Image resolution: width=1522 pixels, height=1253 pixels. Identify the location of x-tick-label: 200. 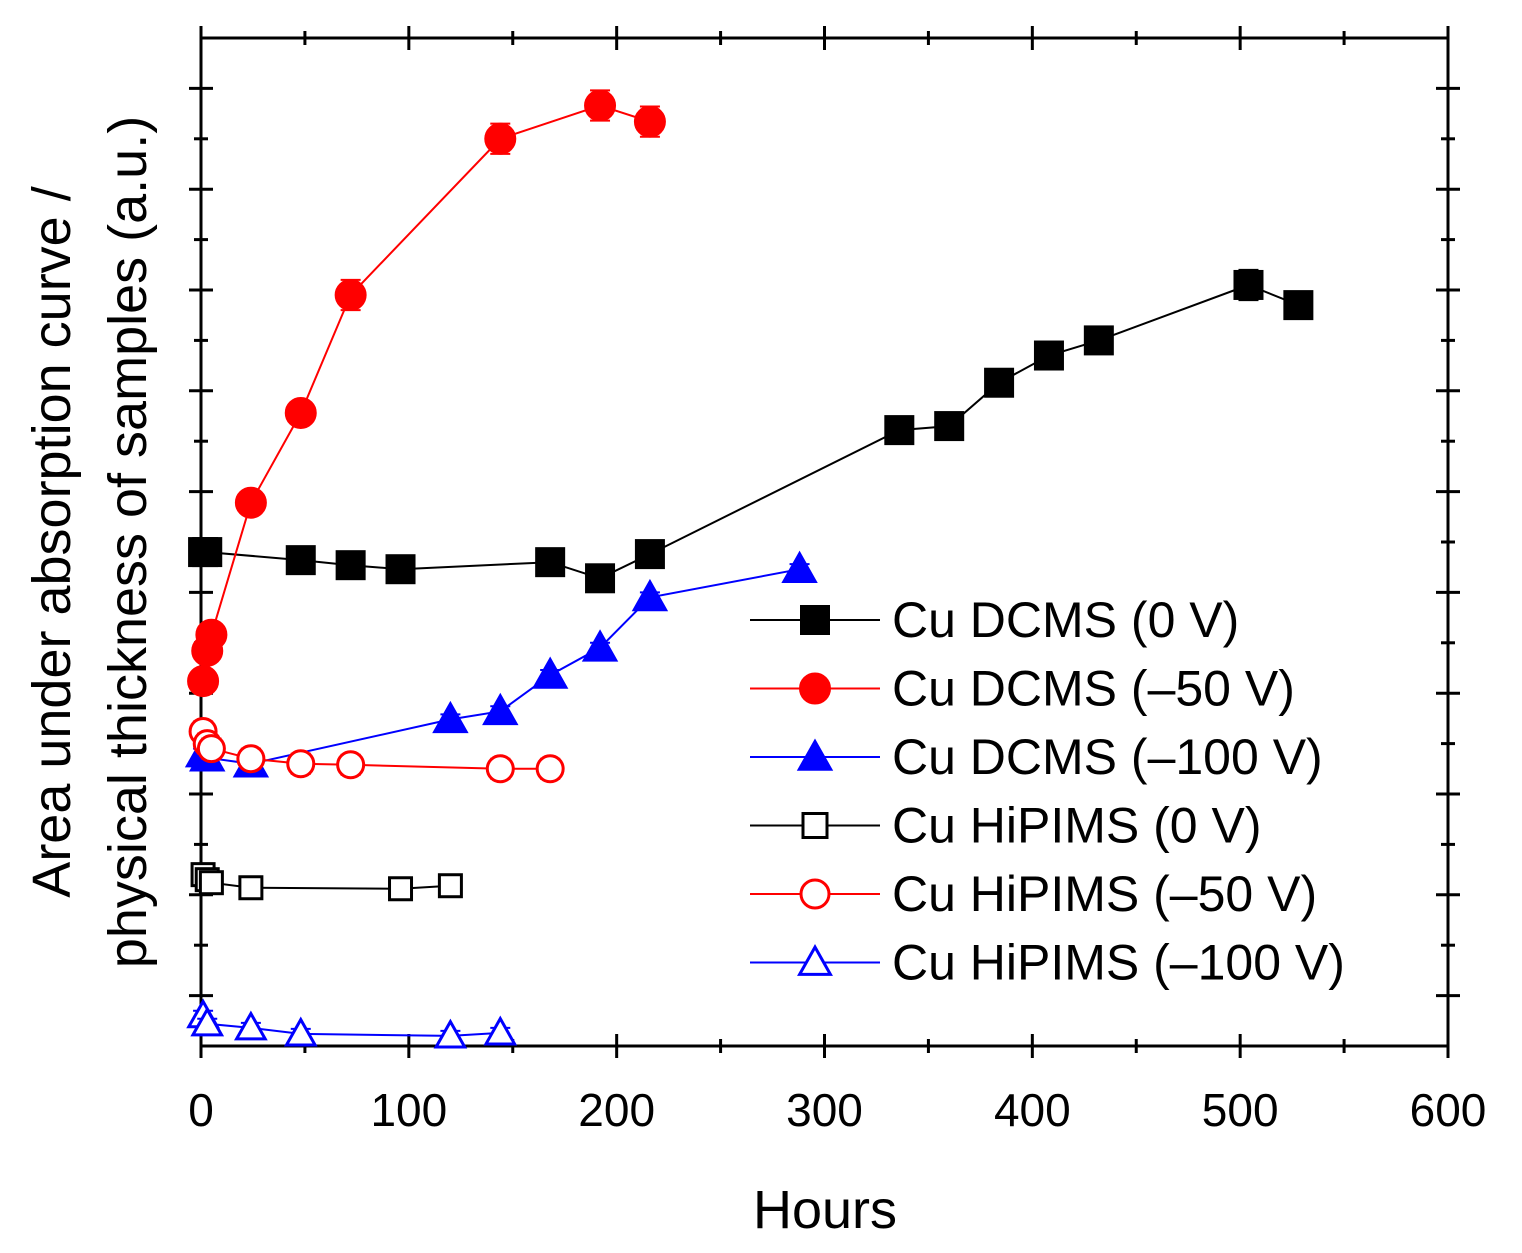
(616, 1110).